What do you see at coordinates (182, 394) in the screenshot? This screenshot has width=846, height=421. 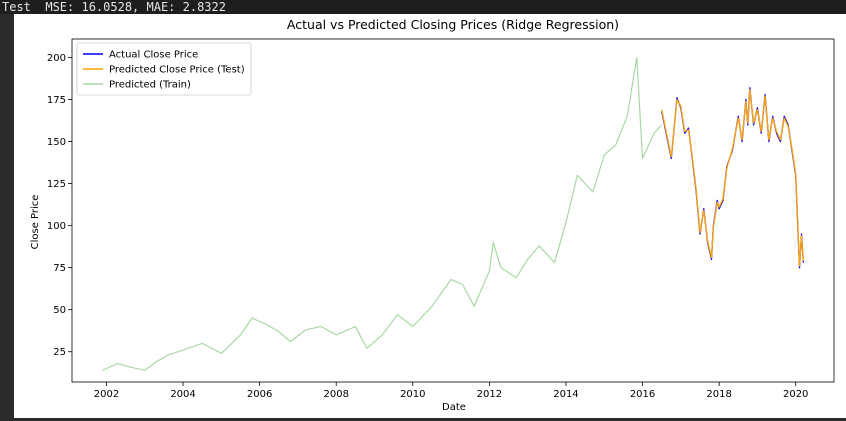 I see `x-tick-label: 2004` at bounding box center [182, 394].